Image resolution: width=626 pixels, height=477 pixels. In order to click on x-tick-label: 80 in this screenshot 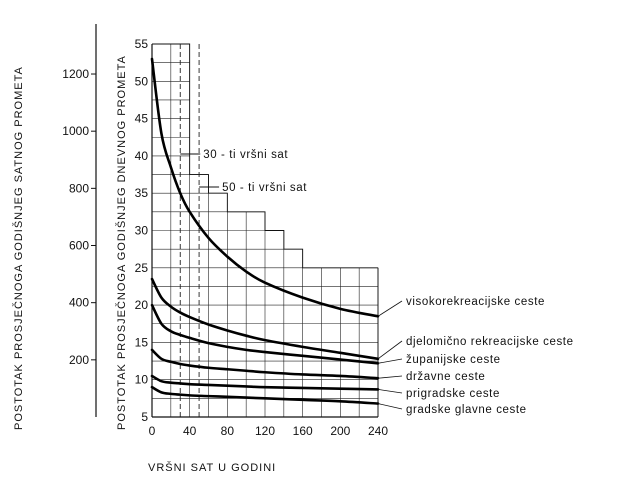, I will do `click(228, 431)`.